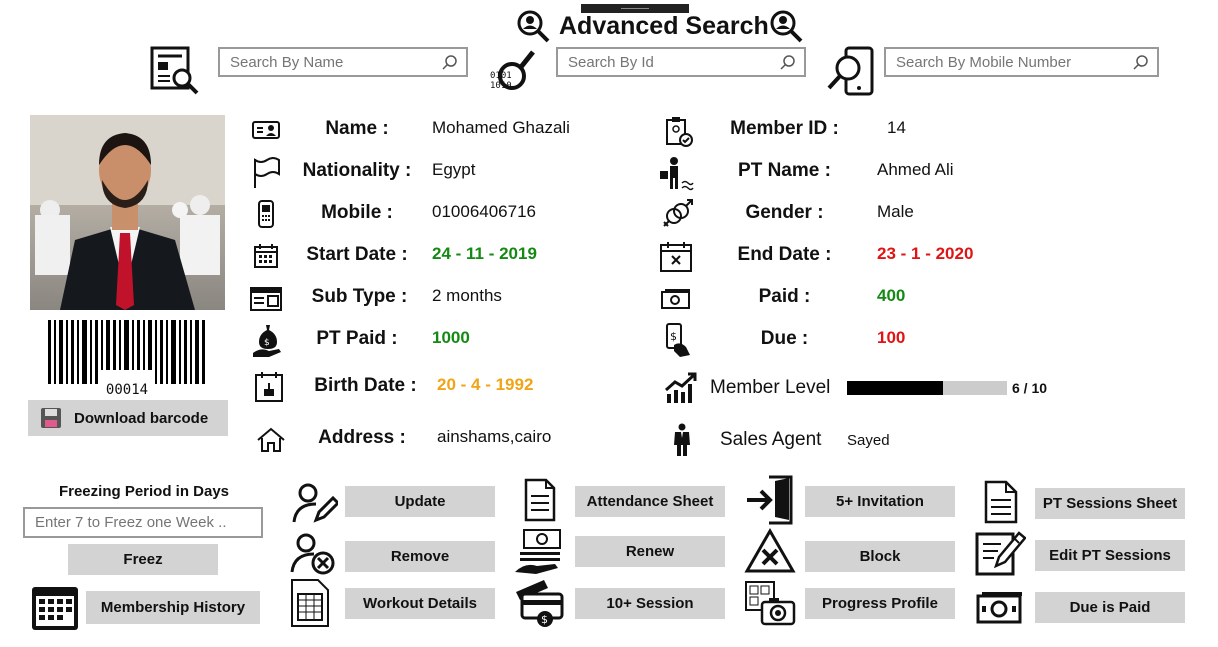 The image size is (1218, 647). I want to click on download-barcode-button: Download barcode, so click(128, 418).